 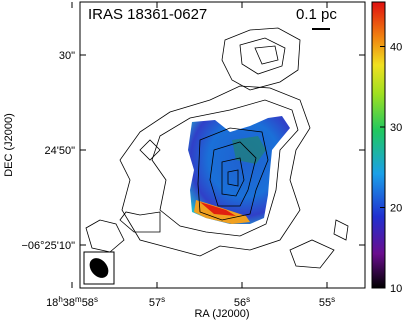 I want to click on beam, so click(x=99, y=268).